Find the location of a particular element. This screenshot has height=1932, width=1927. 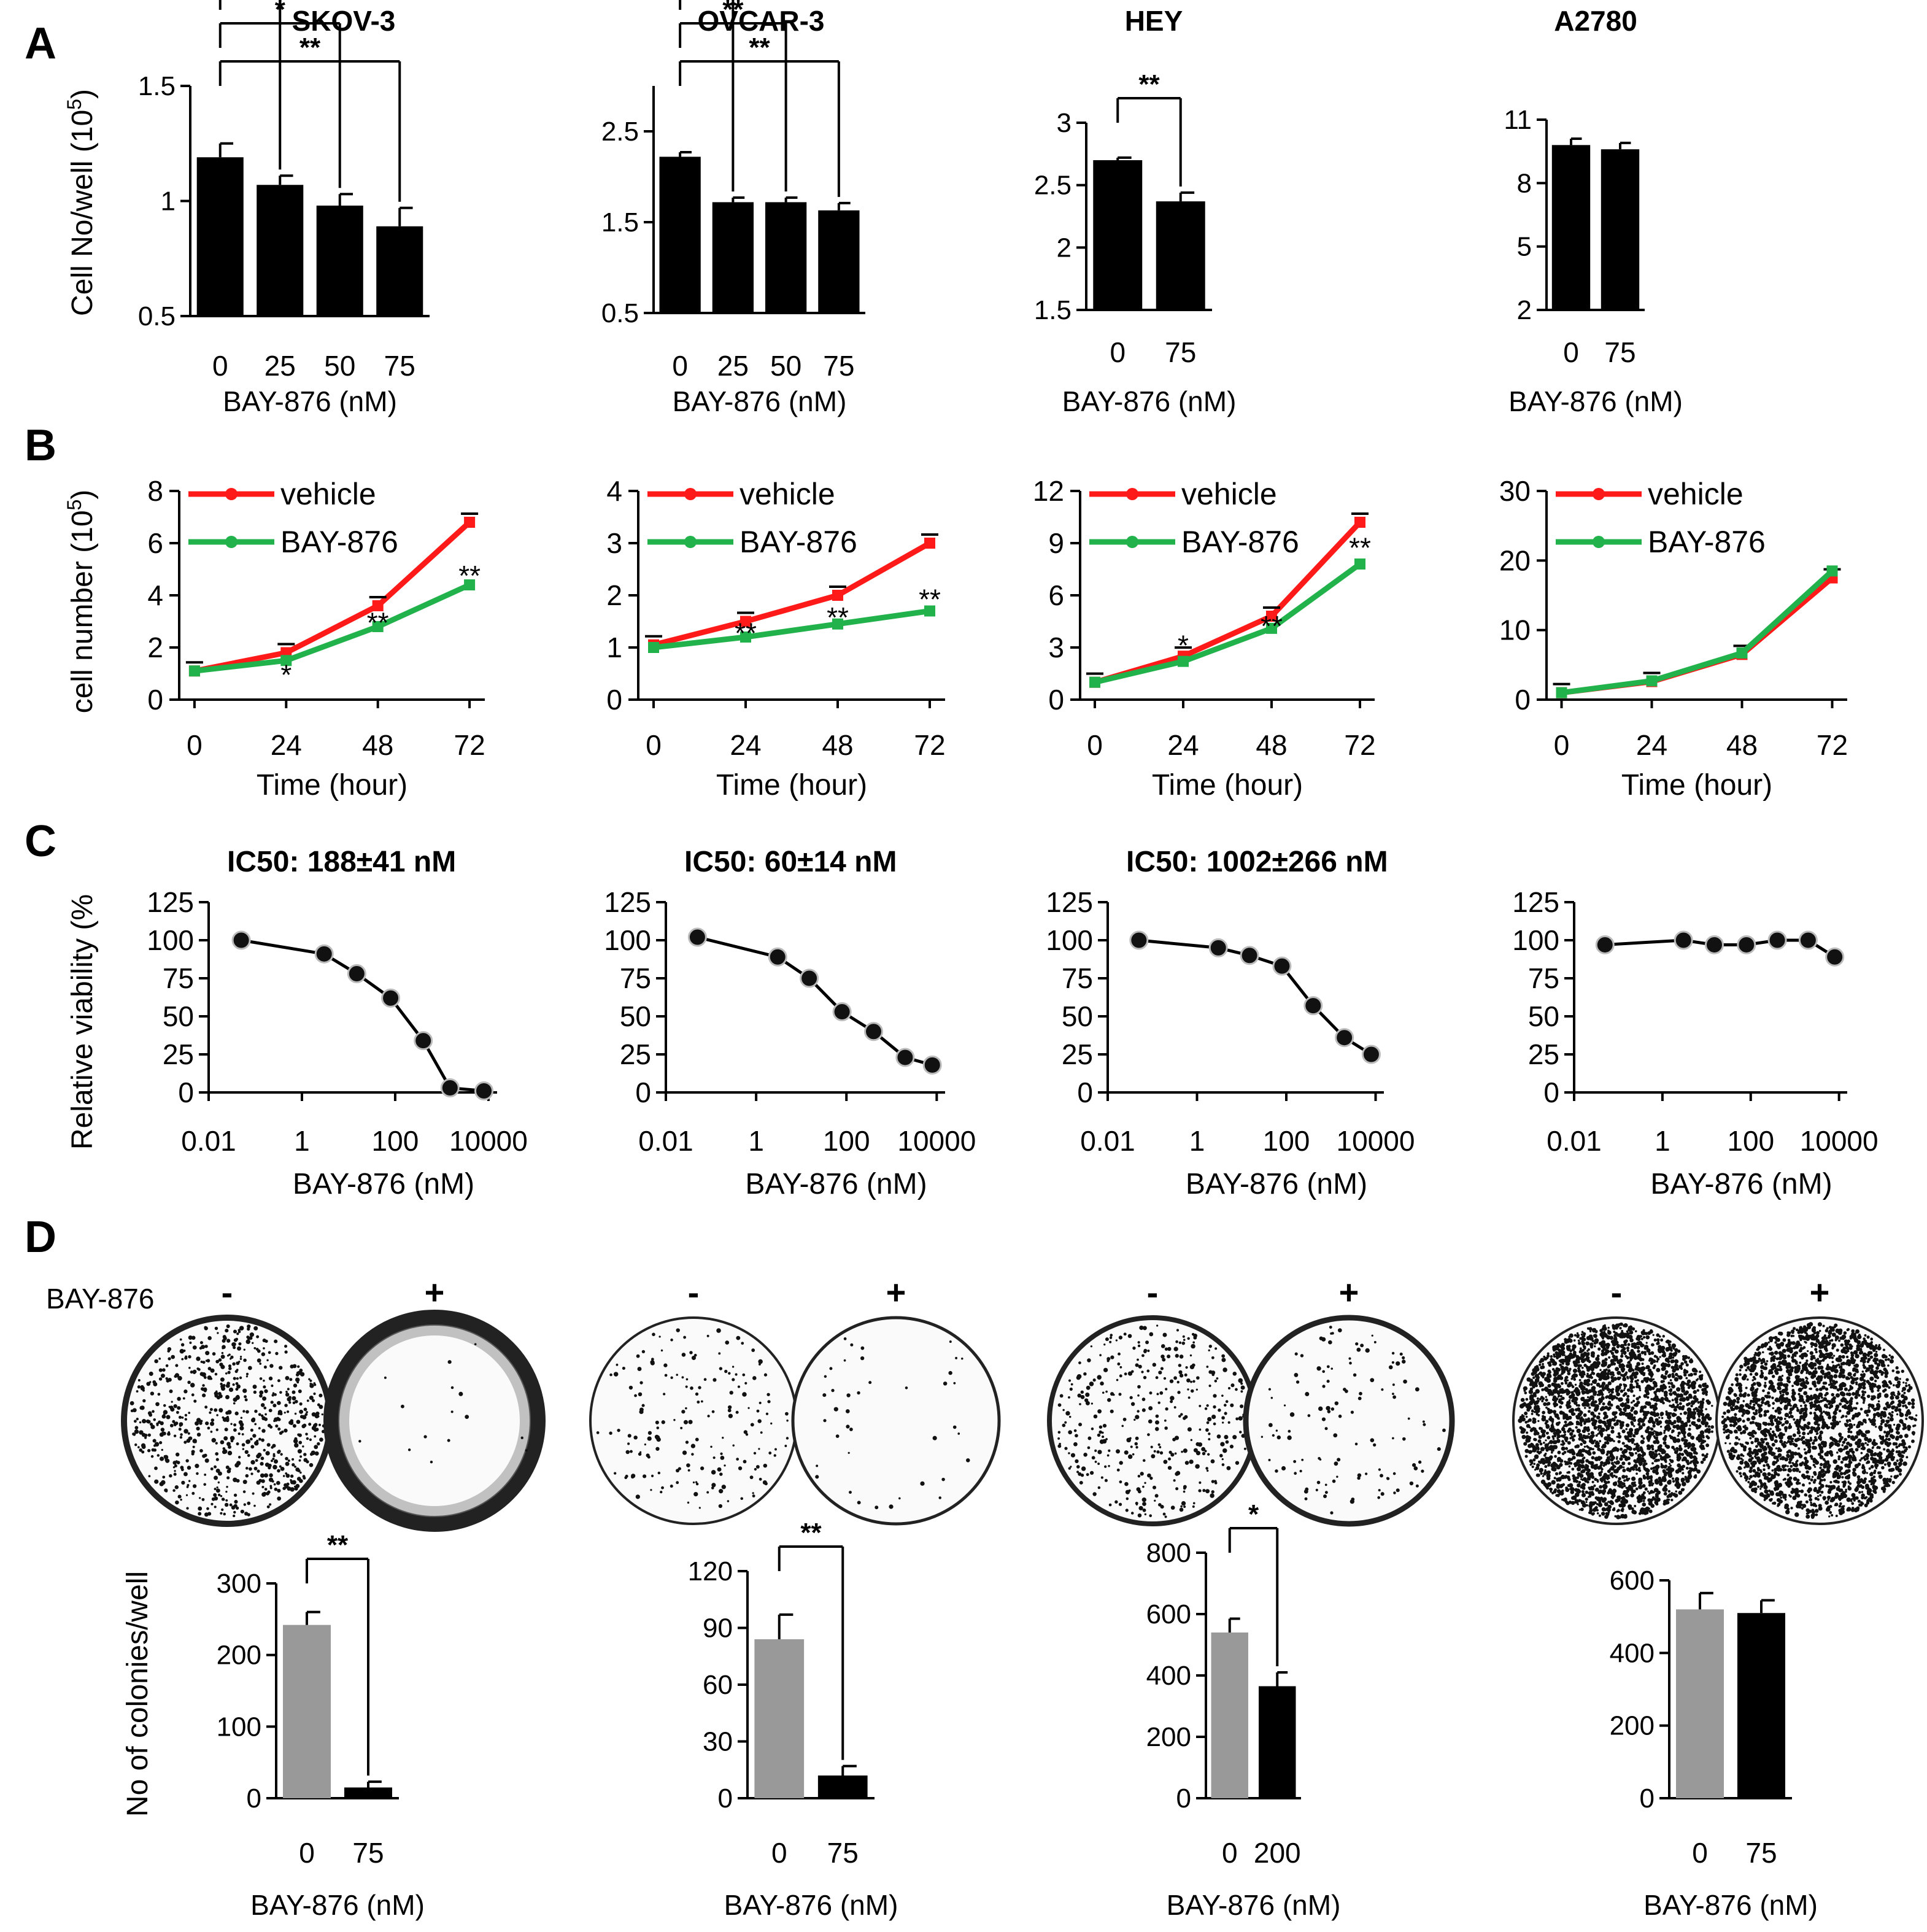

x-tick-label: 10000 is located at coordinates (489, 1141).